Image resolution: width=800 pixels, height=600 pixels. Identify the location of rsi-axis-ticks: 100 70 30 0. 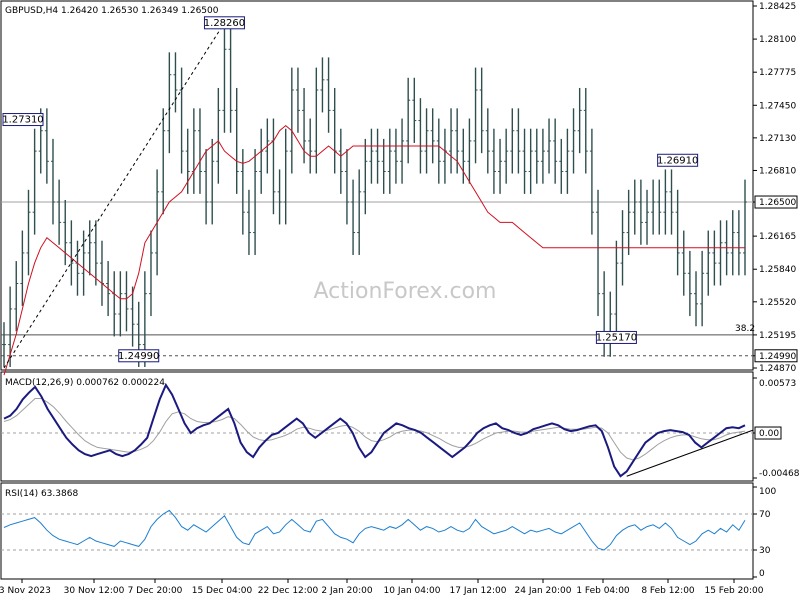
(764, 532).